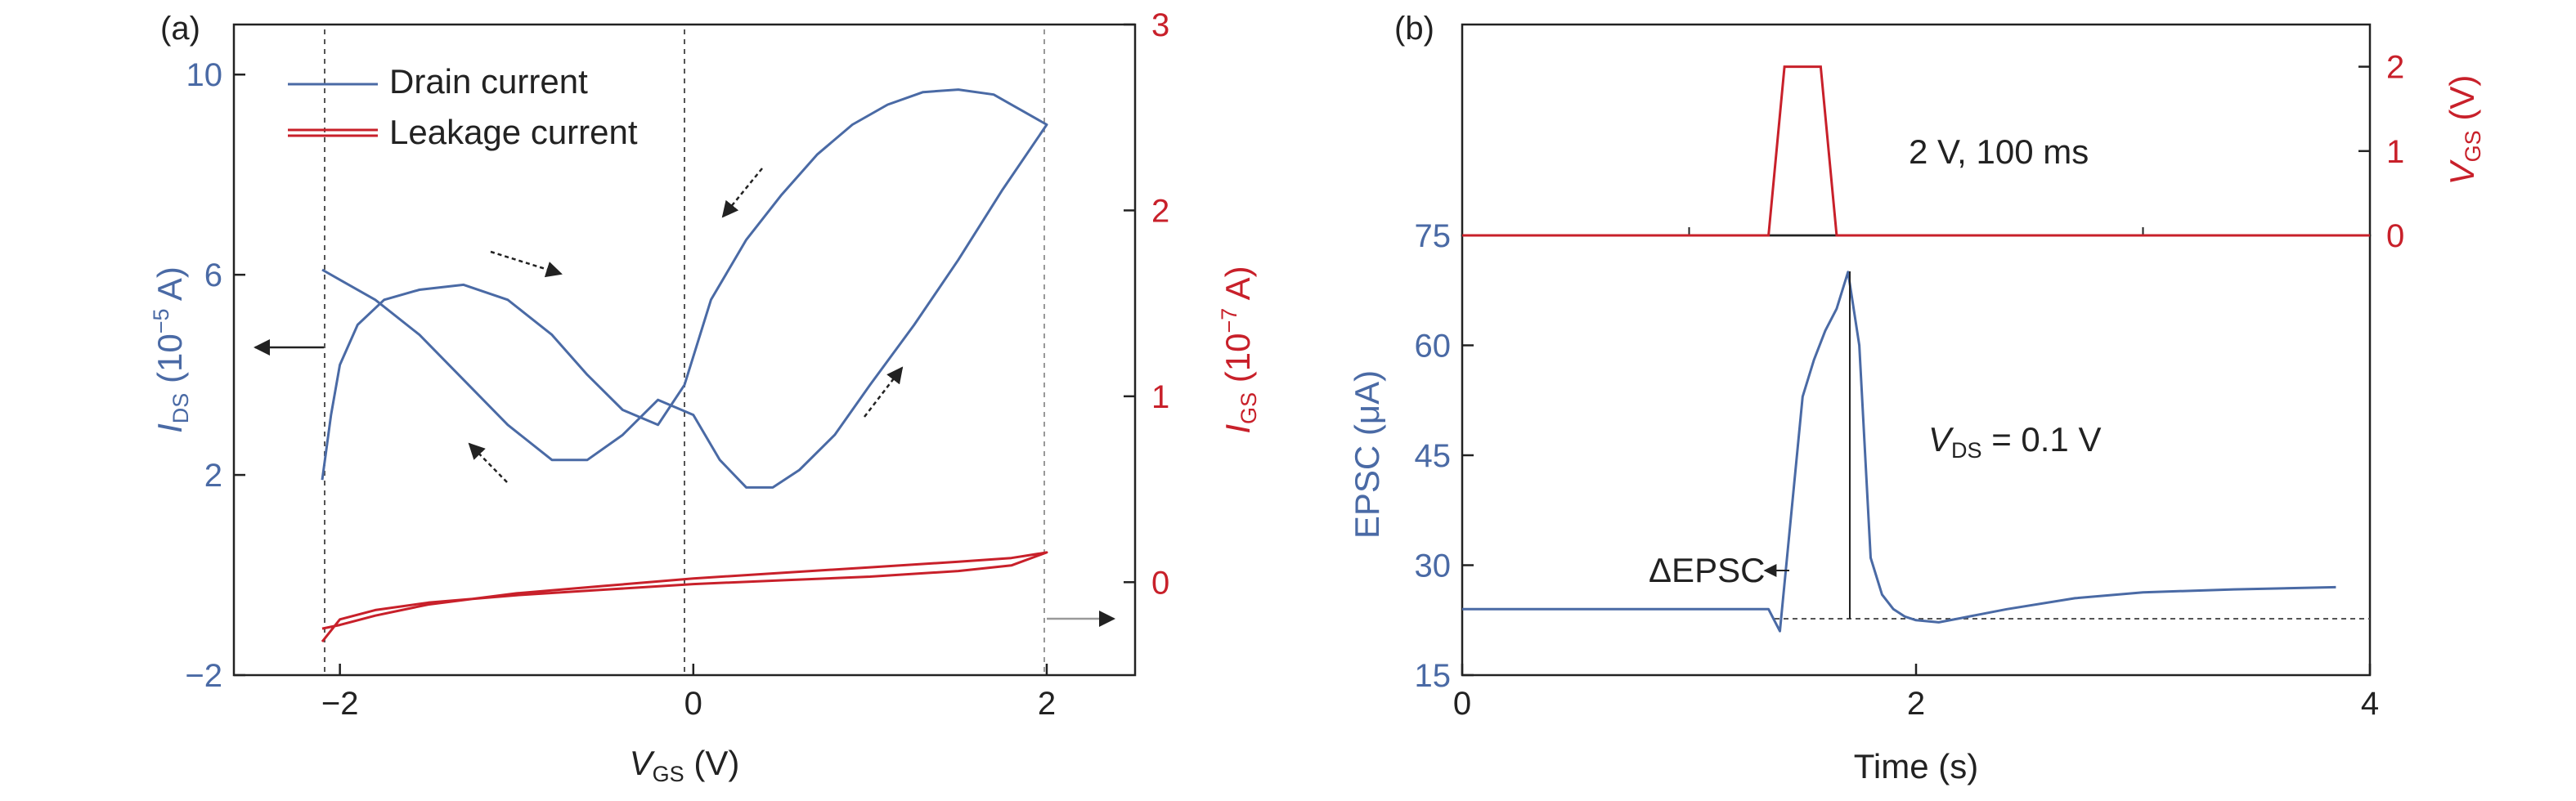  Describe the element at coordinates (1707, 570) in the screenshot. I see `delta-epsc-label: ΔEPSC` at that location.